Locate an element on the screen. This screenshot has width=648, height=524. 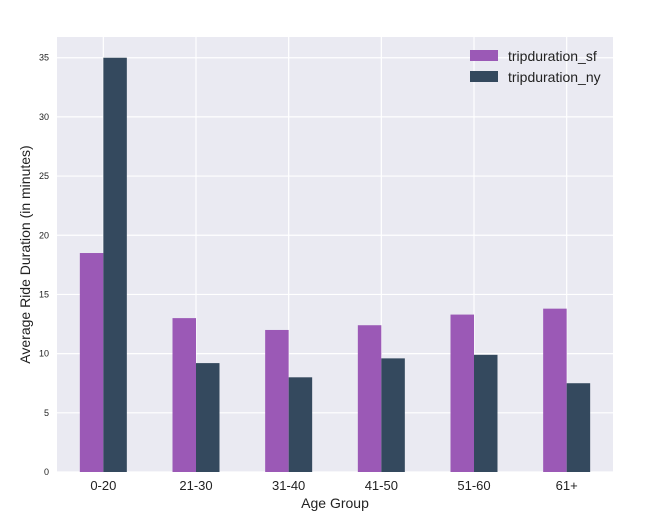
x-tick-labels: 0-20 21-30 31-40 41-50 51-60 61+ is located at coordinates (333, 485).